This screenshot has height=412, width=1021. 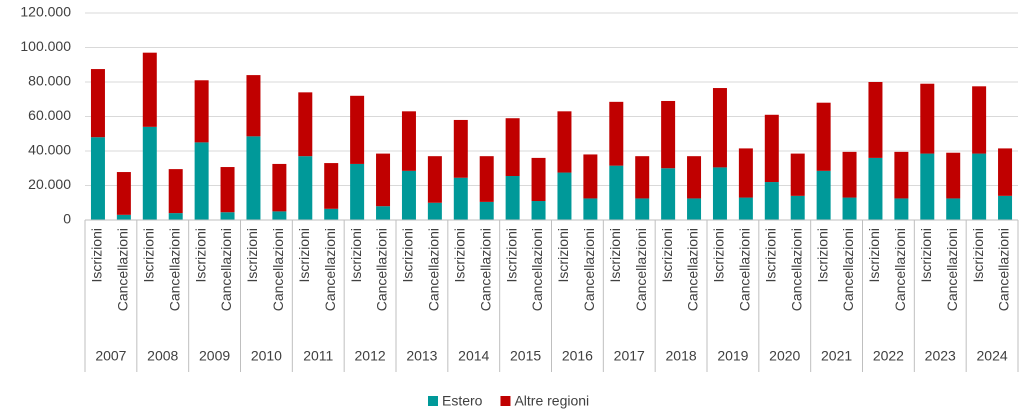 What do you see at coordinates (992, 356) in the screenshot?
I see `group-label: 2024` at bounding box center [992, 356].